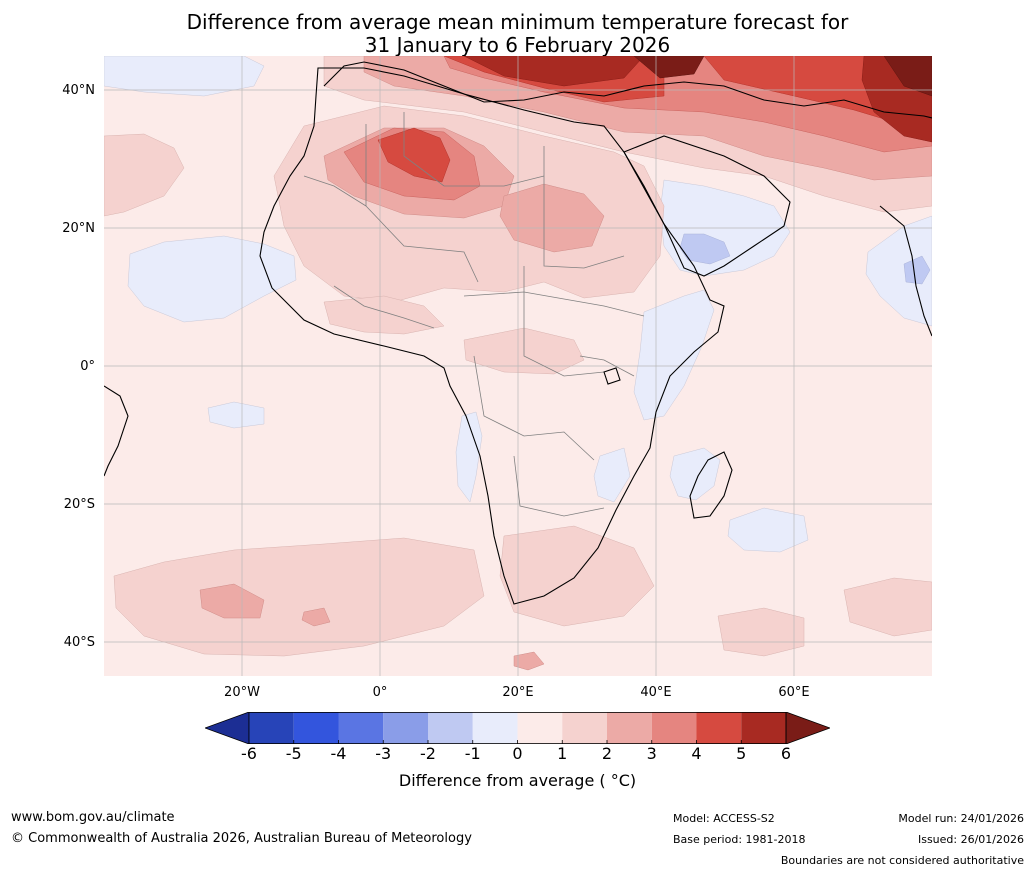  I want to click on europe-coastline, so click(627, 90).